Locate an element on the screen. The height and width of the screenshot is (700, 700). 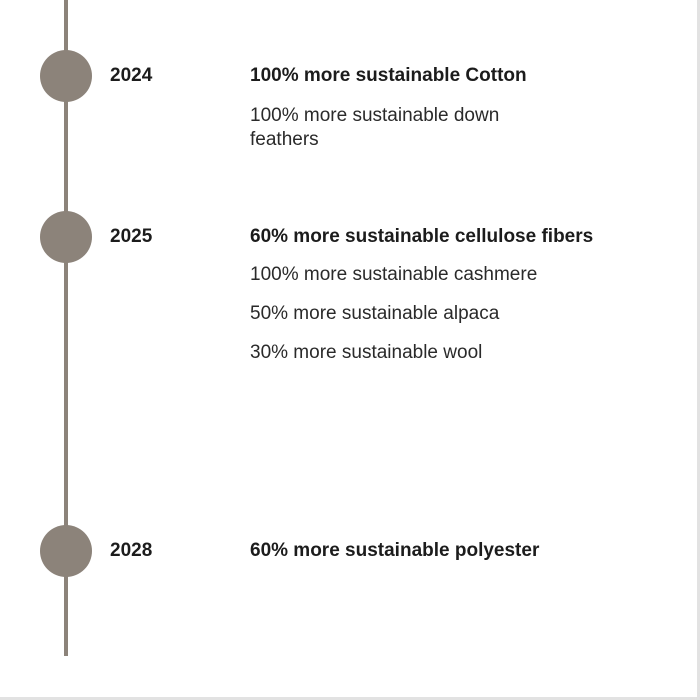
milestone-item: 100% more sustainable down feathers is located at coordinates (375, 127).